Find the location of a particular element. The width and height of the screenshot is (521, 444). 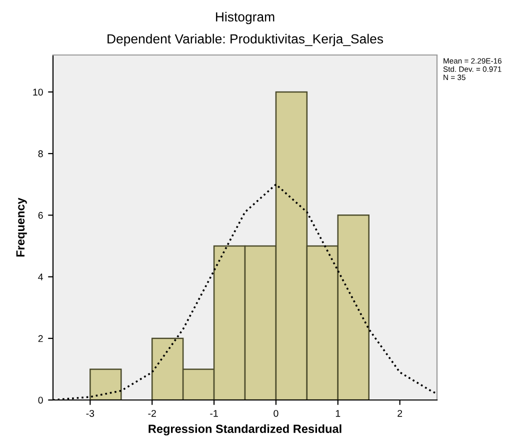

y-tick-label: 6 is located at coordinates (40, 215).